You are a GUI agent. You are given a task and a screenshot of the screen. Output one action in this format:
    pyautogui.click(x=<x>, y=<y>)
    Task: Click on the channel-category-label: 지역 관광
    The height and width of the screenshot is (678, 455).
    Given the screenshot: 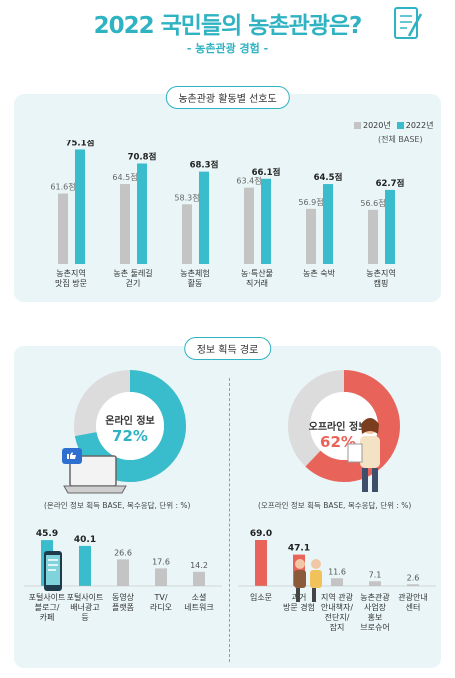 What is the action you would take?
    pyautogui.click(x=337, y=597)
    